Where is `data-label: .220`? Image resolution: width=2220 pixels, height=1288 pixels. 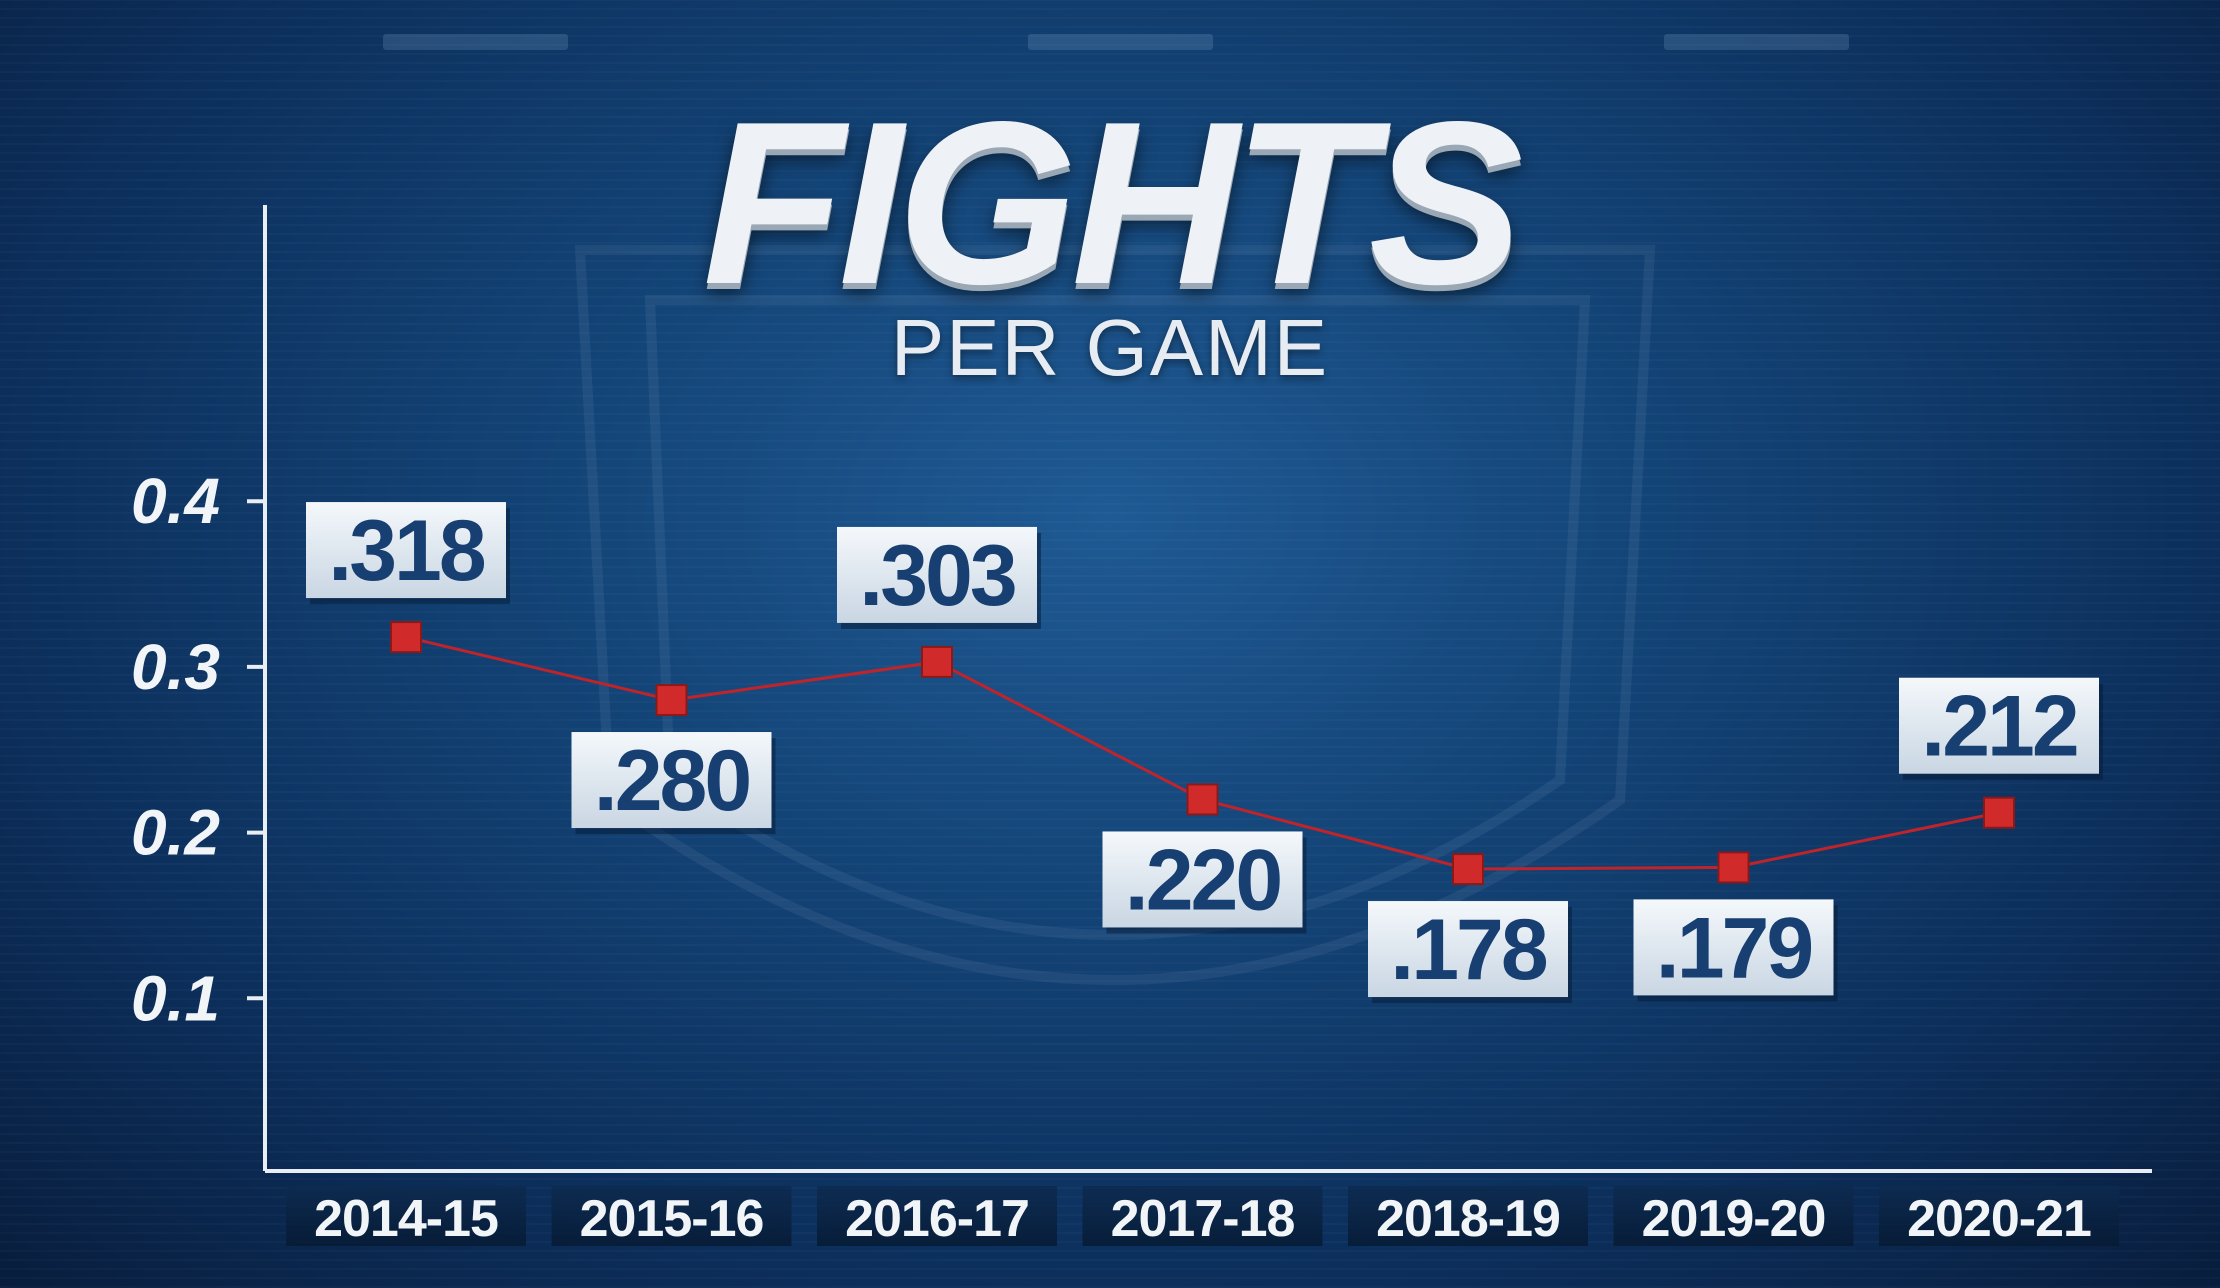
data-label: .220 is located at coordinates (1203, 880).